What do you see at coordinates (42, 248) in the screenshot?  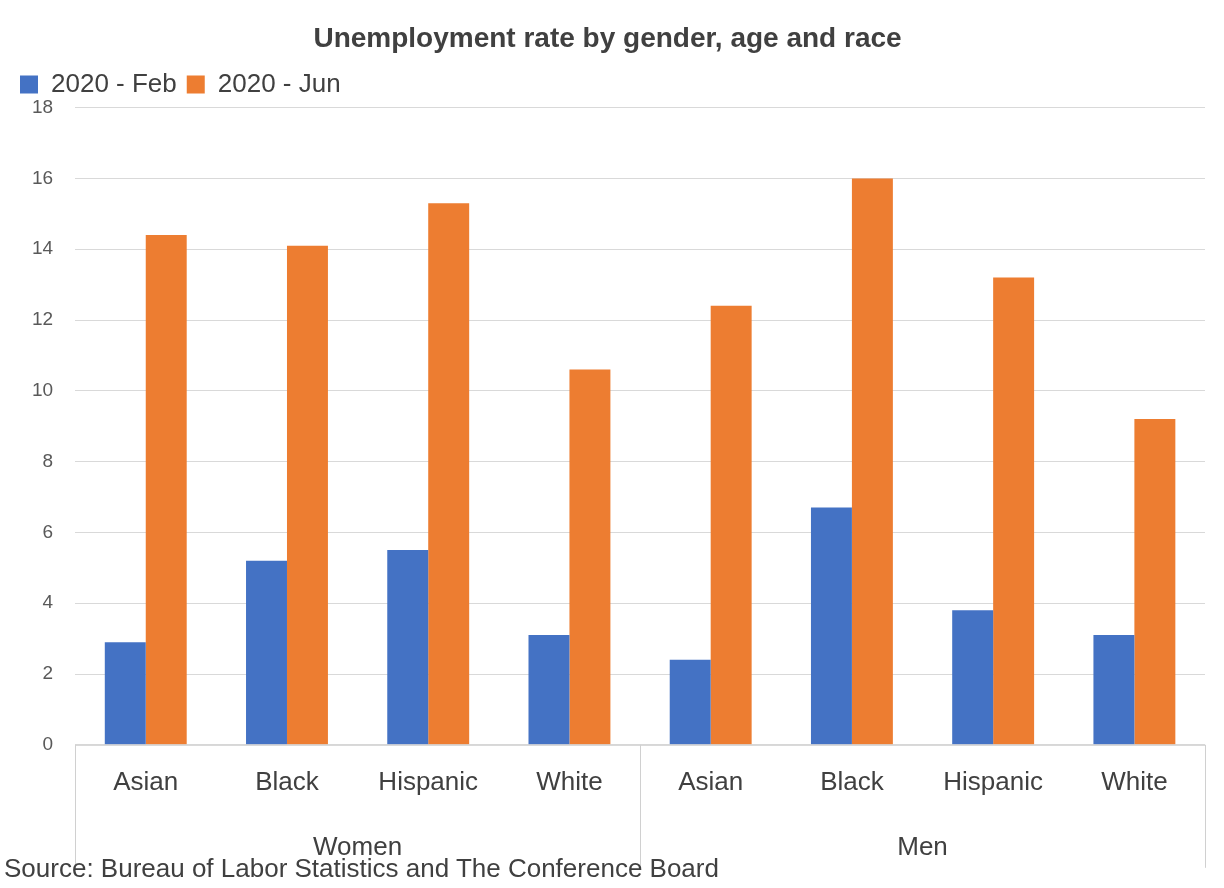 I see `y-tick-label: 14` at bounding box center [42, 248].